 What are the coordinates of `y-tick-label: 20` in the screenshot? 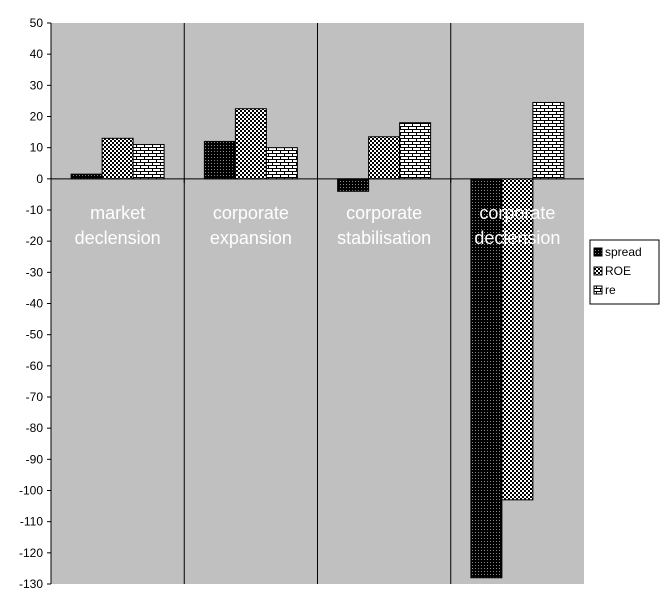 It's located at (37, 117).